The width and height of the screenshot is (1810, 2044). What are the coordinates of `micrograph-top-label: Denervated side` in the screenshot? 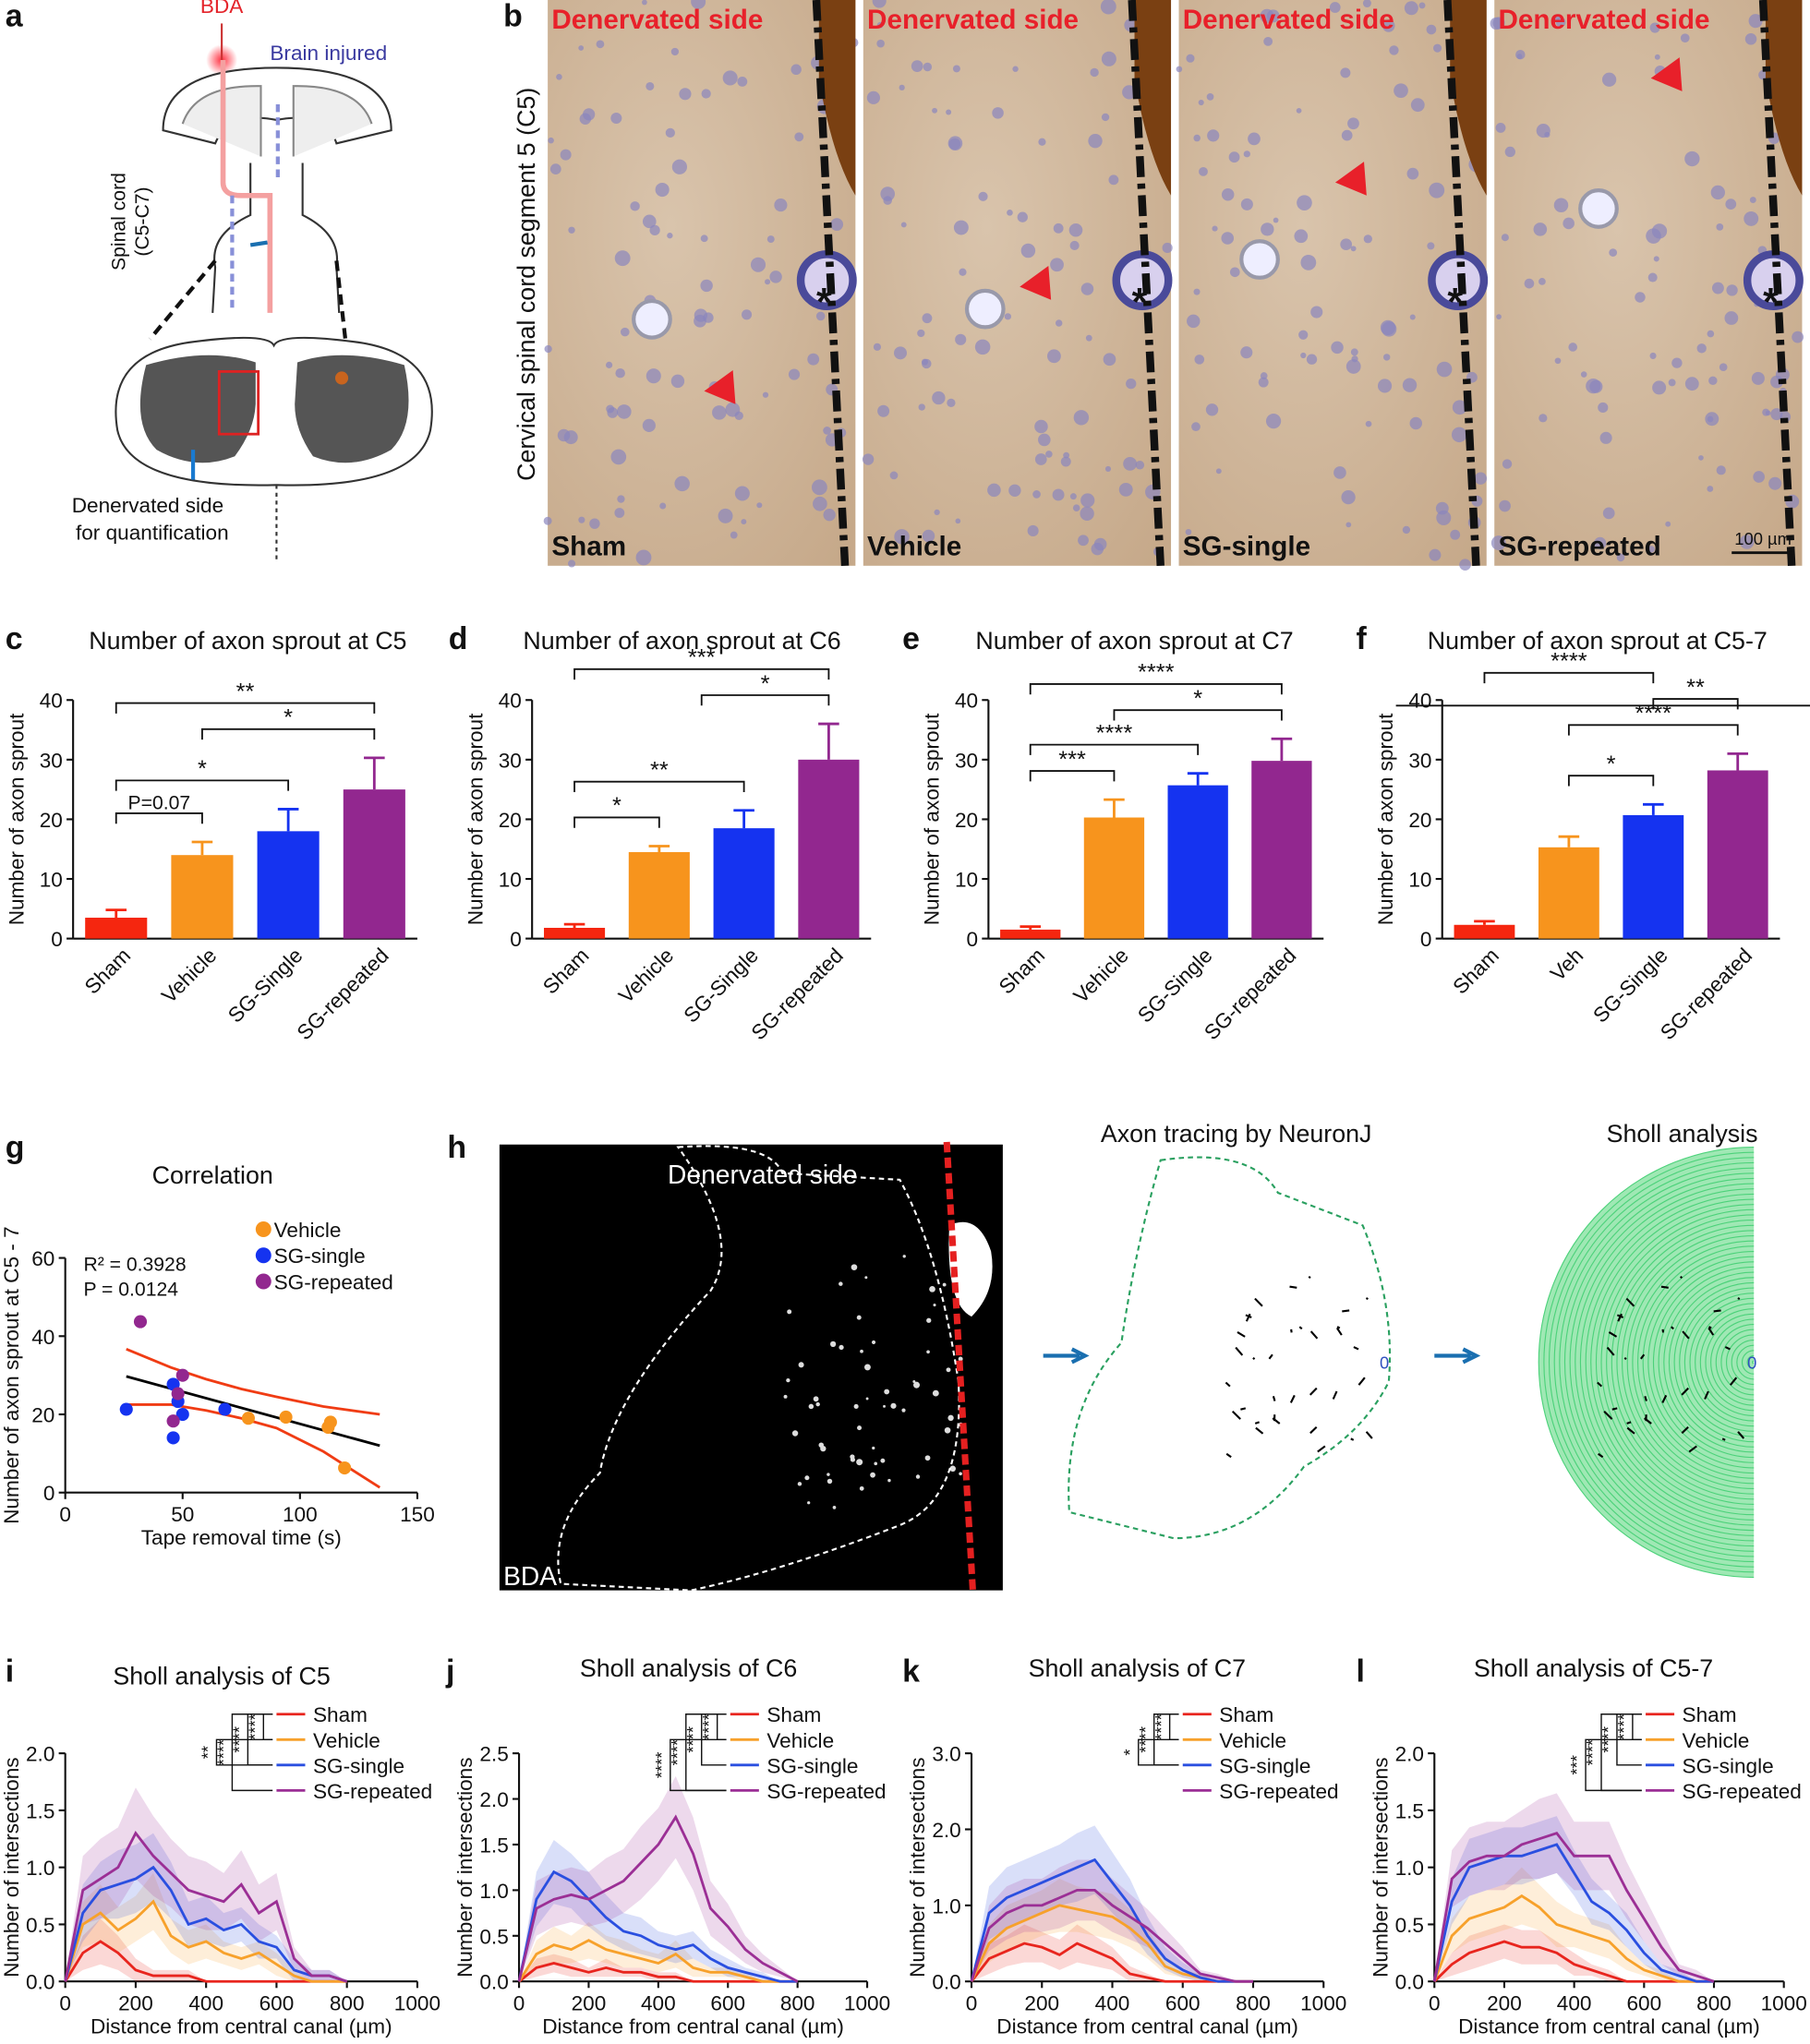 It's located at (973, 20).